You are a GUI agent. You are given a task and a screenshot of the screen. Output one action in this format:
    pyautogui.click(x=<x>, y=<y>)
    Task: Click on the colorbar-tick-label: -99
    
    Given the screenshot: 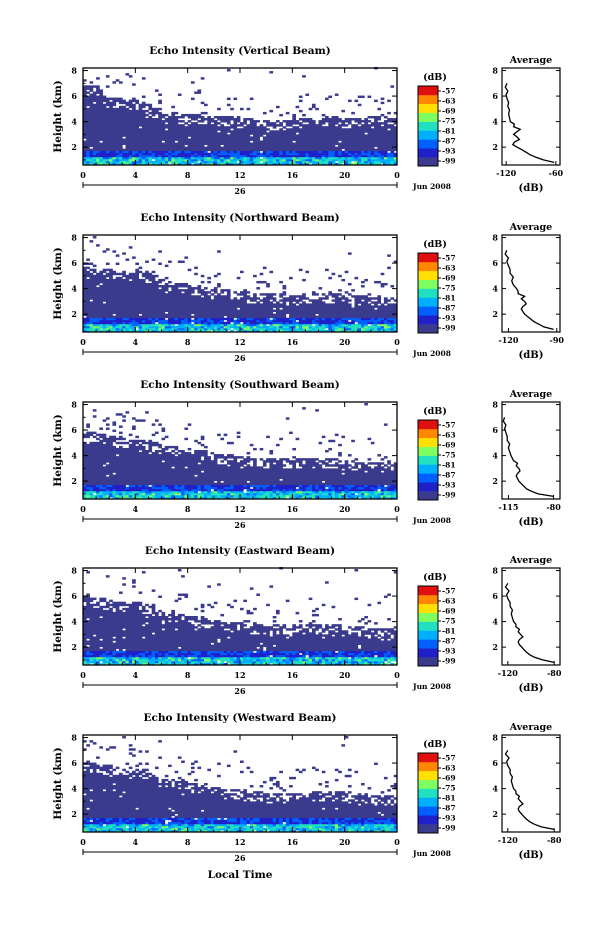 What is the action you would take?
    pyautogui.click(x=449, y=161)
    